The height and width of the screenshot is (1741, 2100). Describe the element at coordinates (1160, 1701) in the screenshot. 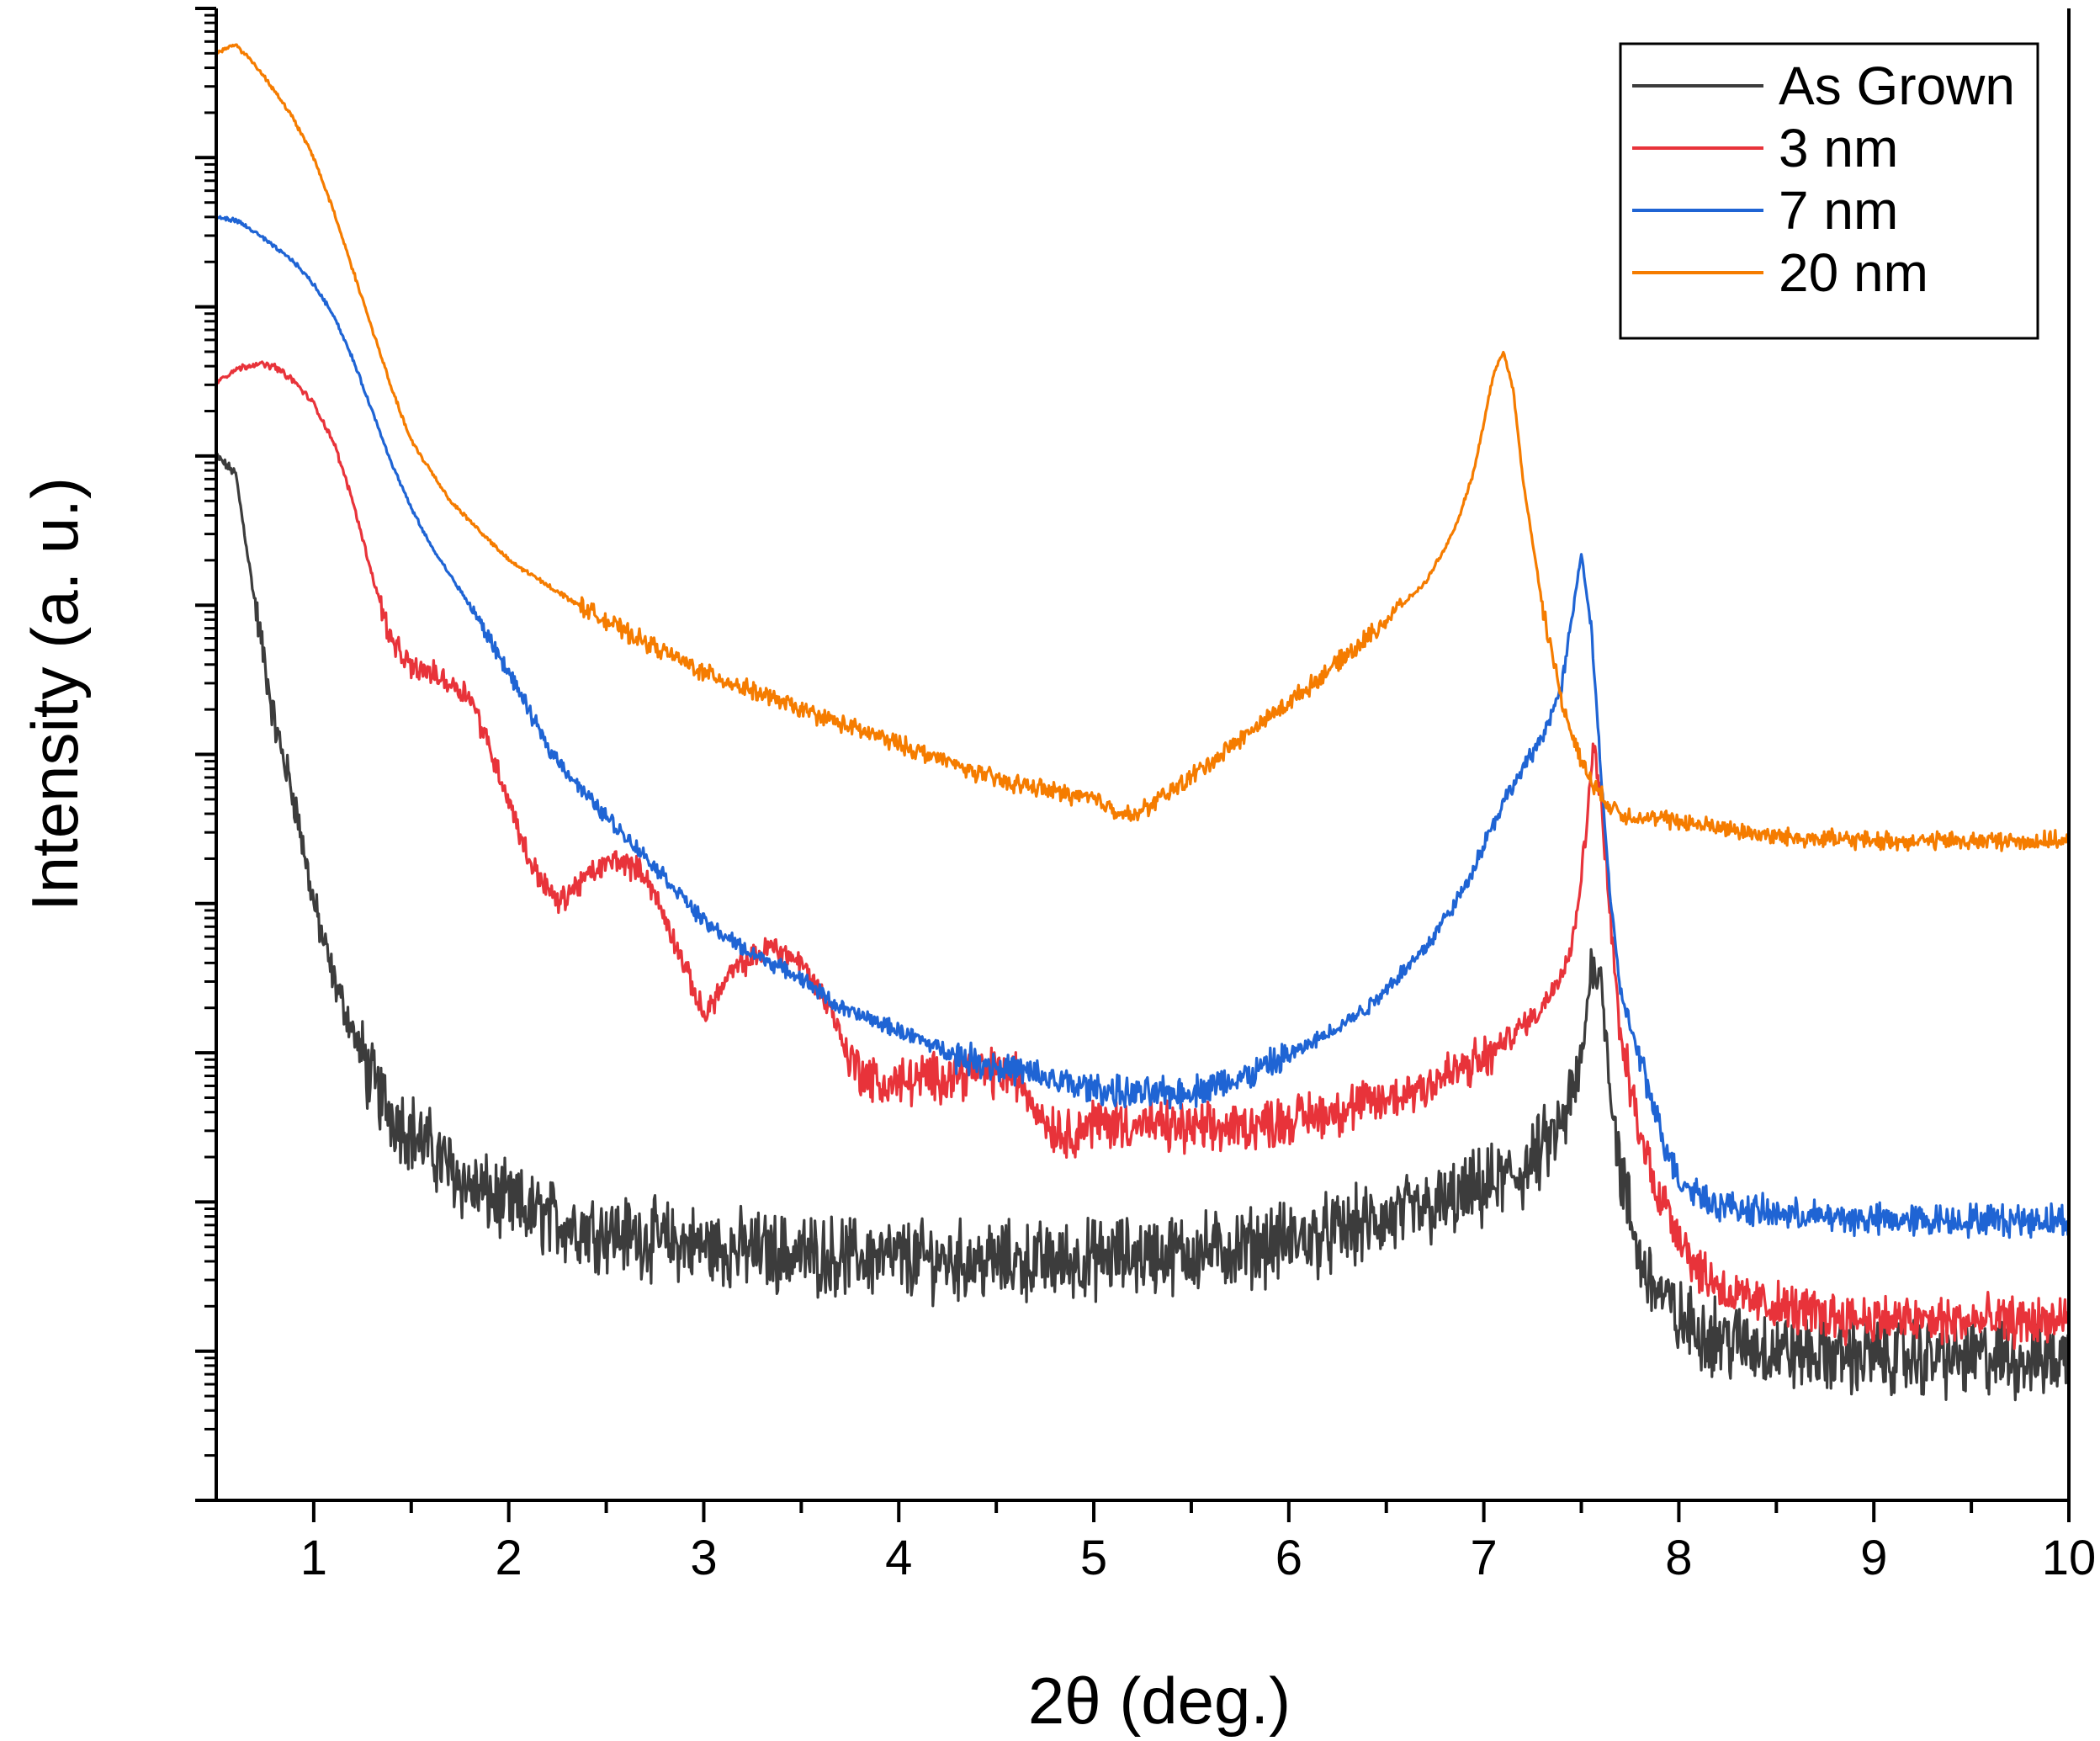

I see `x-axis-title: 2θ (deg.)` at that location.